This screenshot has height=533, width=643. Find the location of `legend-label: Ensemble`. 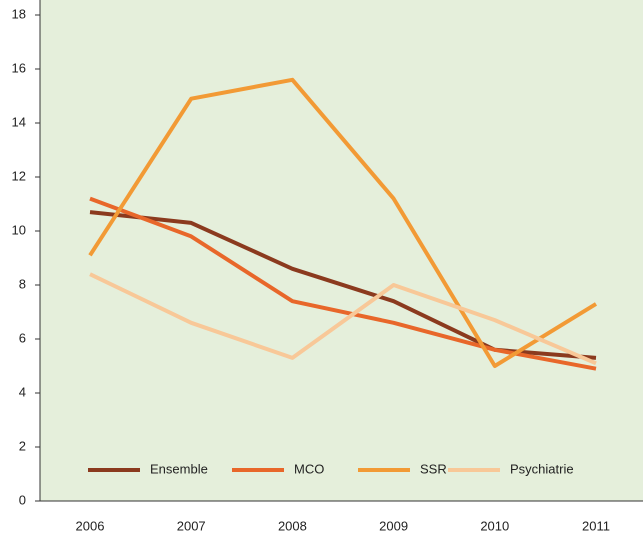

legend-label: Ensemble is located at coordinates (179, 468).